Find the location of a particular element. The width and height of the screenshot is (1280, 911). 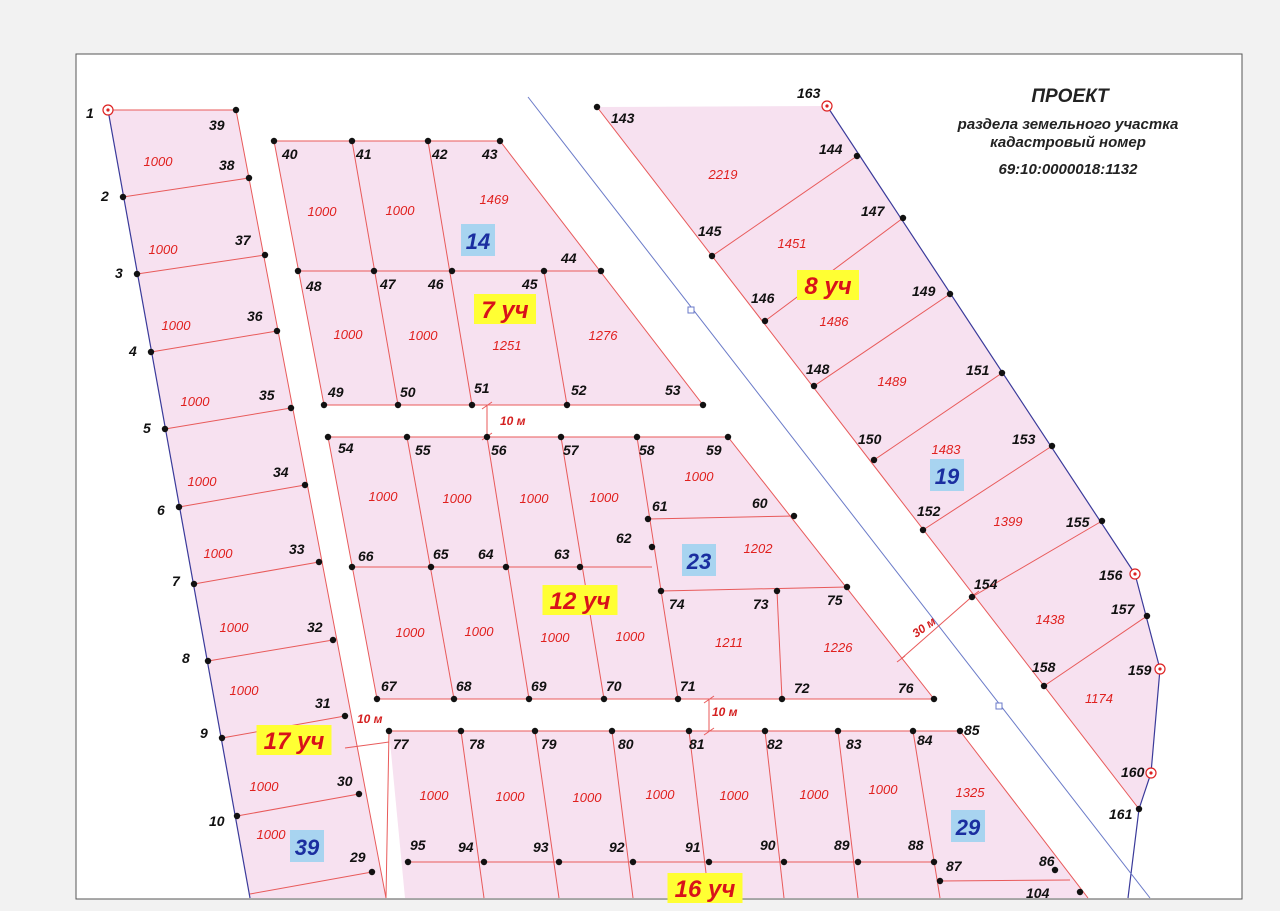

survey-point: 7 is located at coordinates (185, 581).